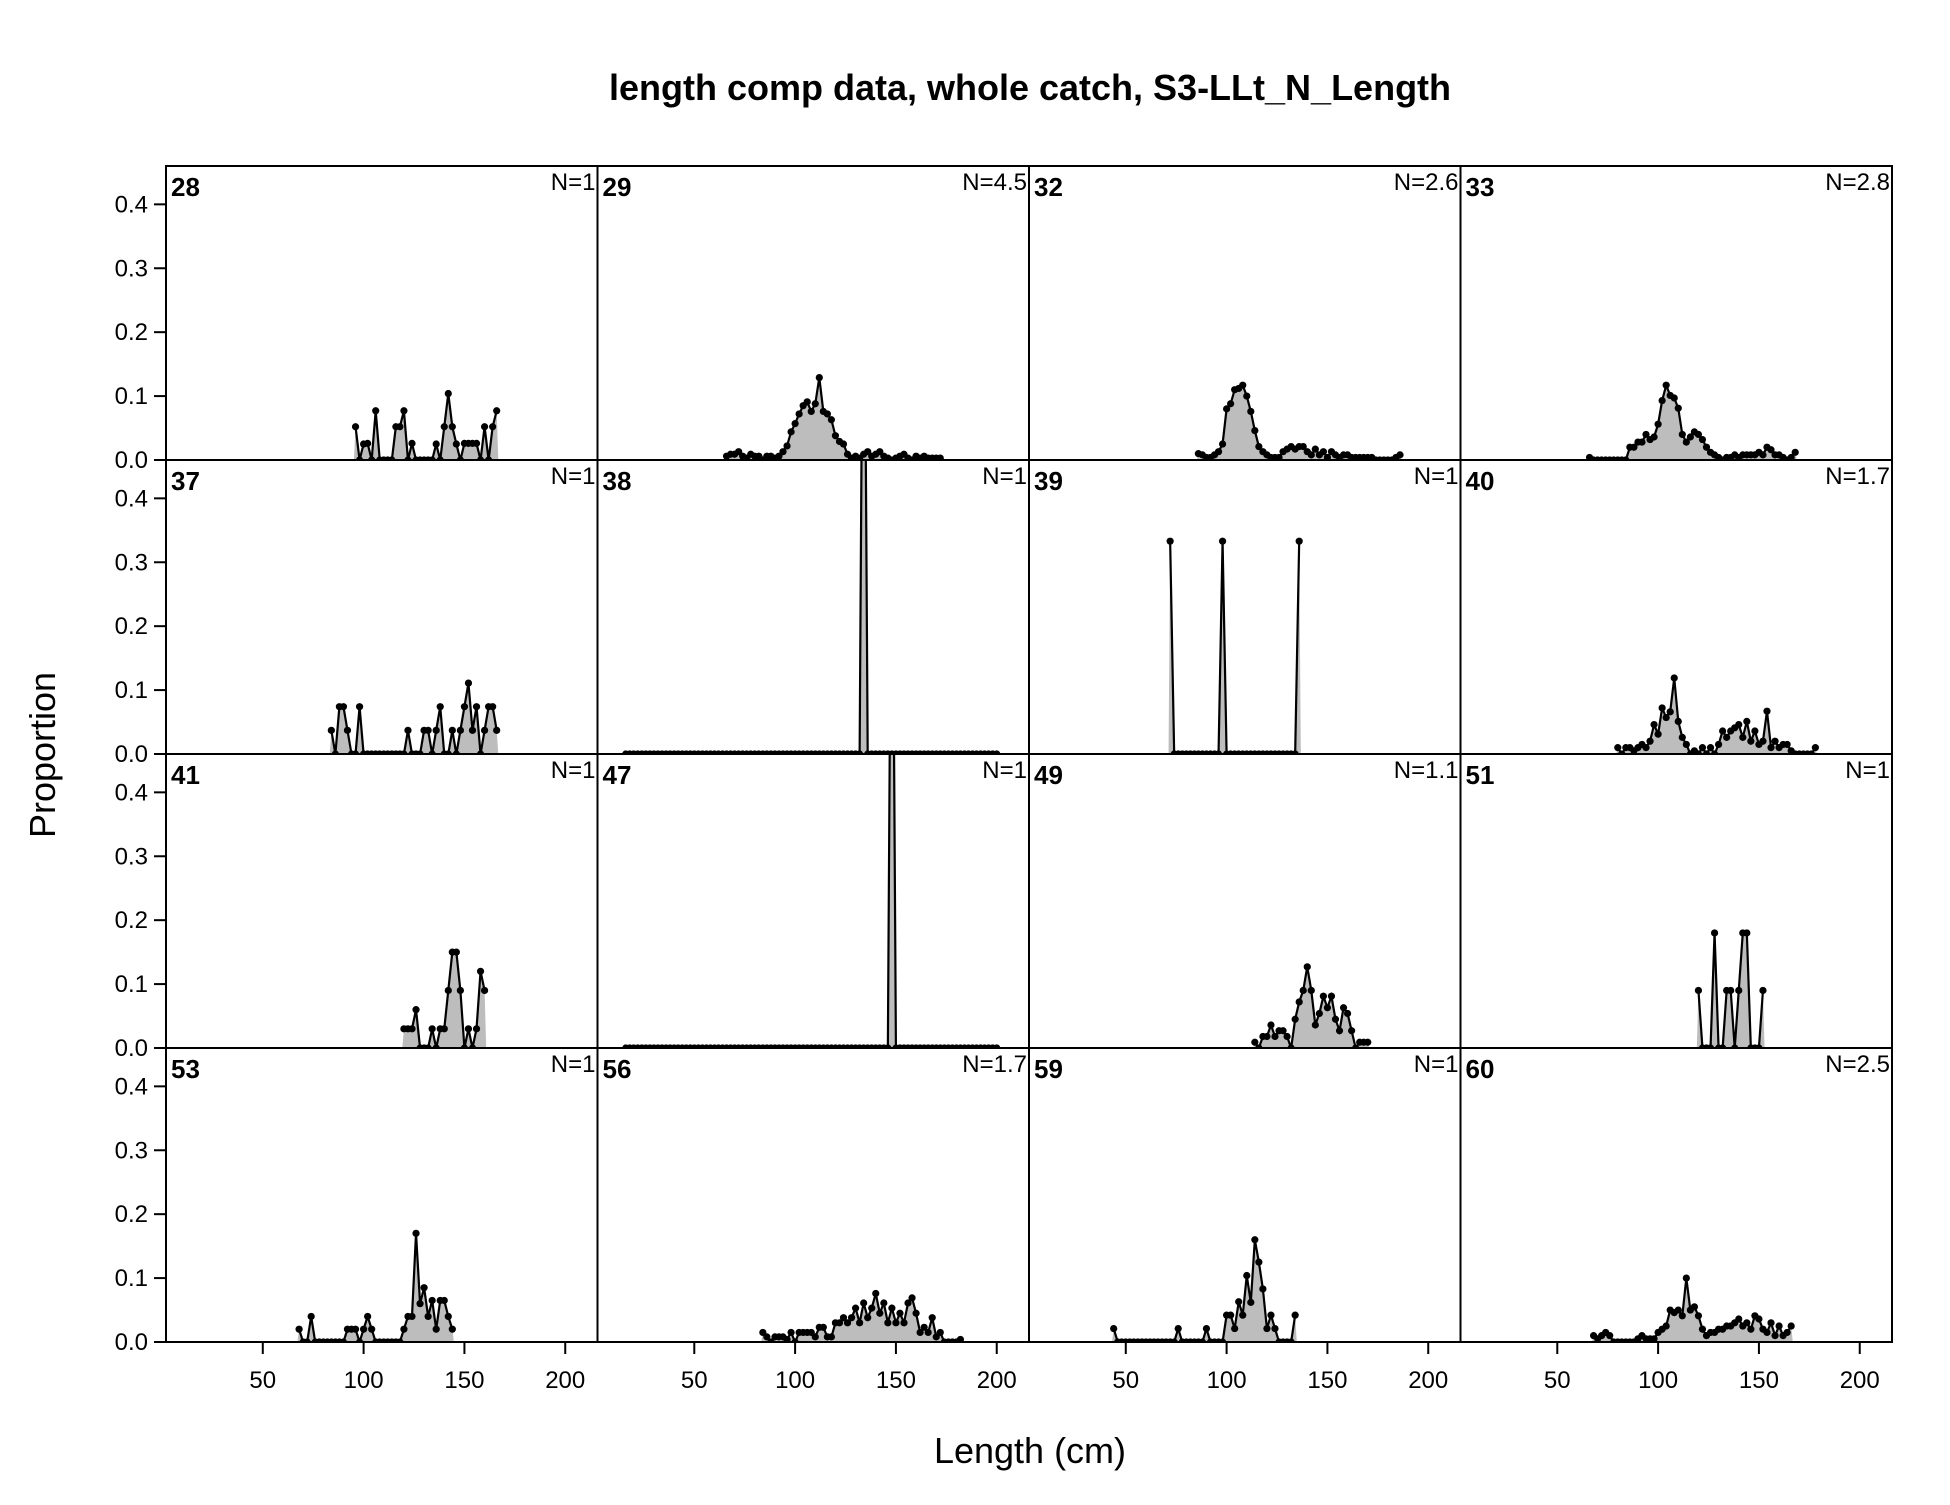 This screenshot has height=1505, width=1950. Describe the element at coordinates (617, 187) in the screenshot. I see `panel-label: 29` at that location.